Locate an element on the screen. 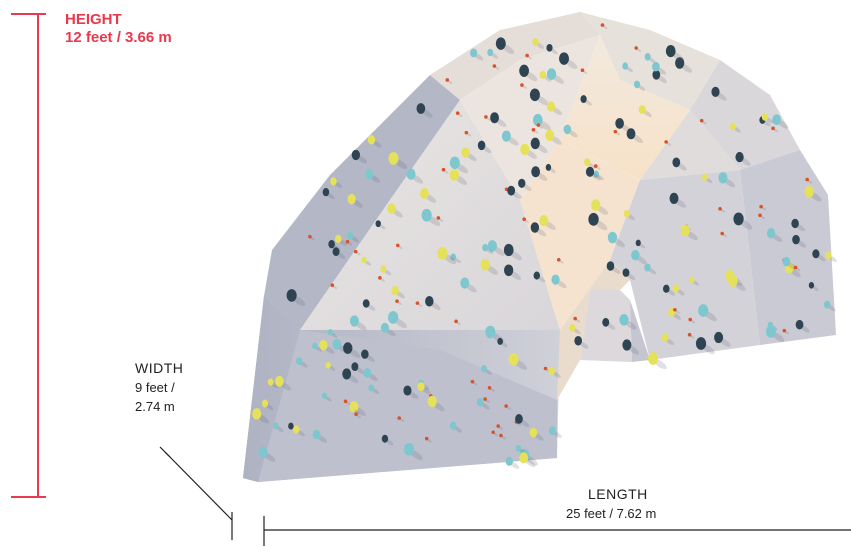 Image resolution: width=851 pixels, height=548 pixels. height-value: 12 feet / 3.66 m is located at coordinates (118, 37).